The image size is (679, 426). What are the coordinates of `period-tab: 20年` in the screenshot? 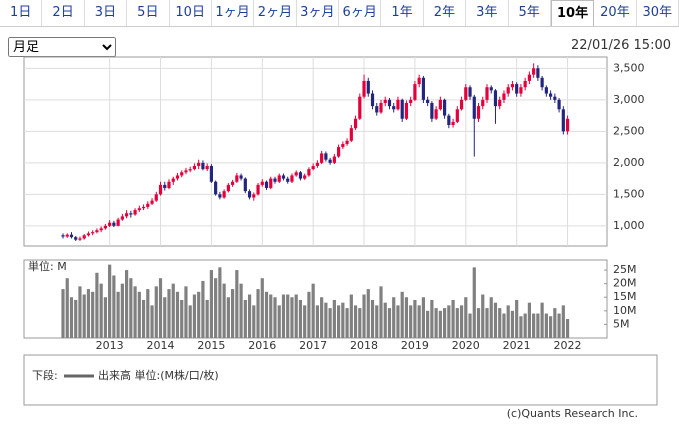 It's located at (615, 13).